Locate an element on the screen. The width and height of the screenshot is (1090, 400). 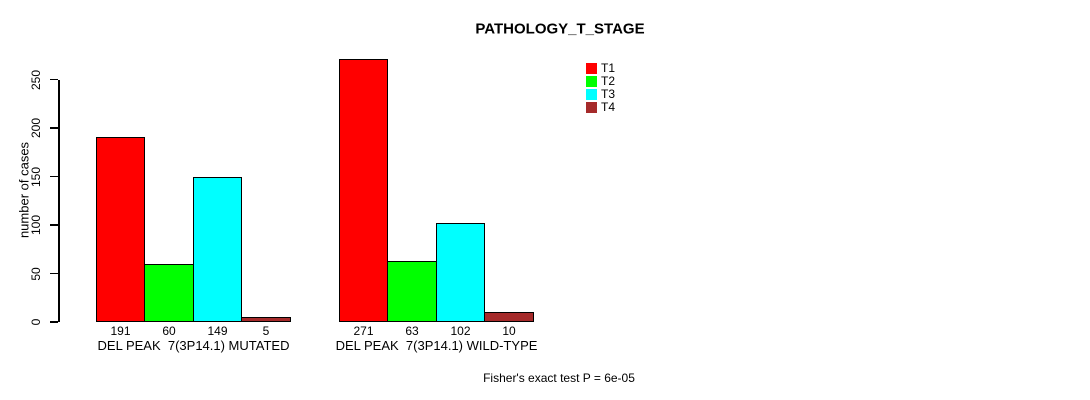
legend-label: T1 is located at coordinates (608, 68).